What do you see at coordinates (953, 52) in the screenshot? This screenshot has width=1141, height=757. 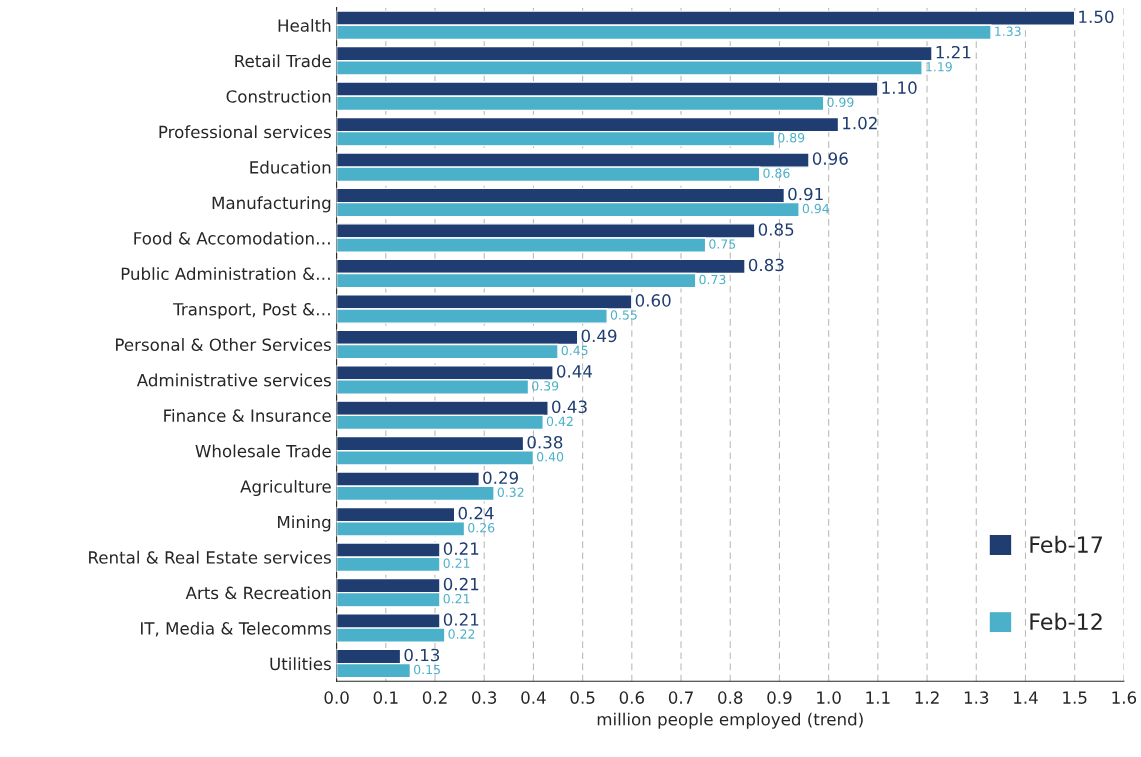 I see `data-label: 1.21` at bounding box center [953, 52].